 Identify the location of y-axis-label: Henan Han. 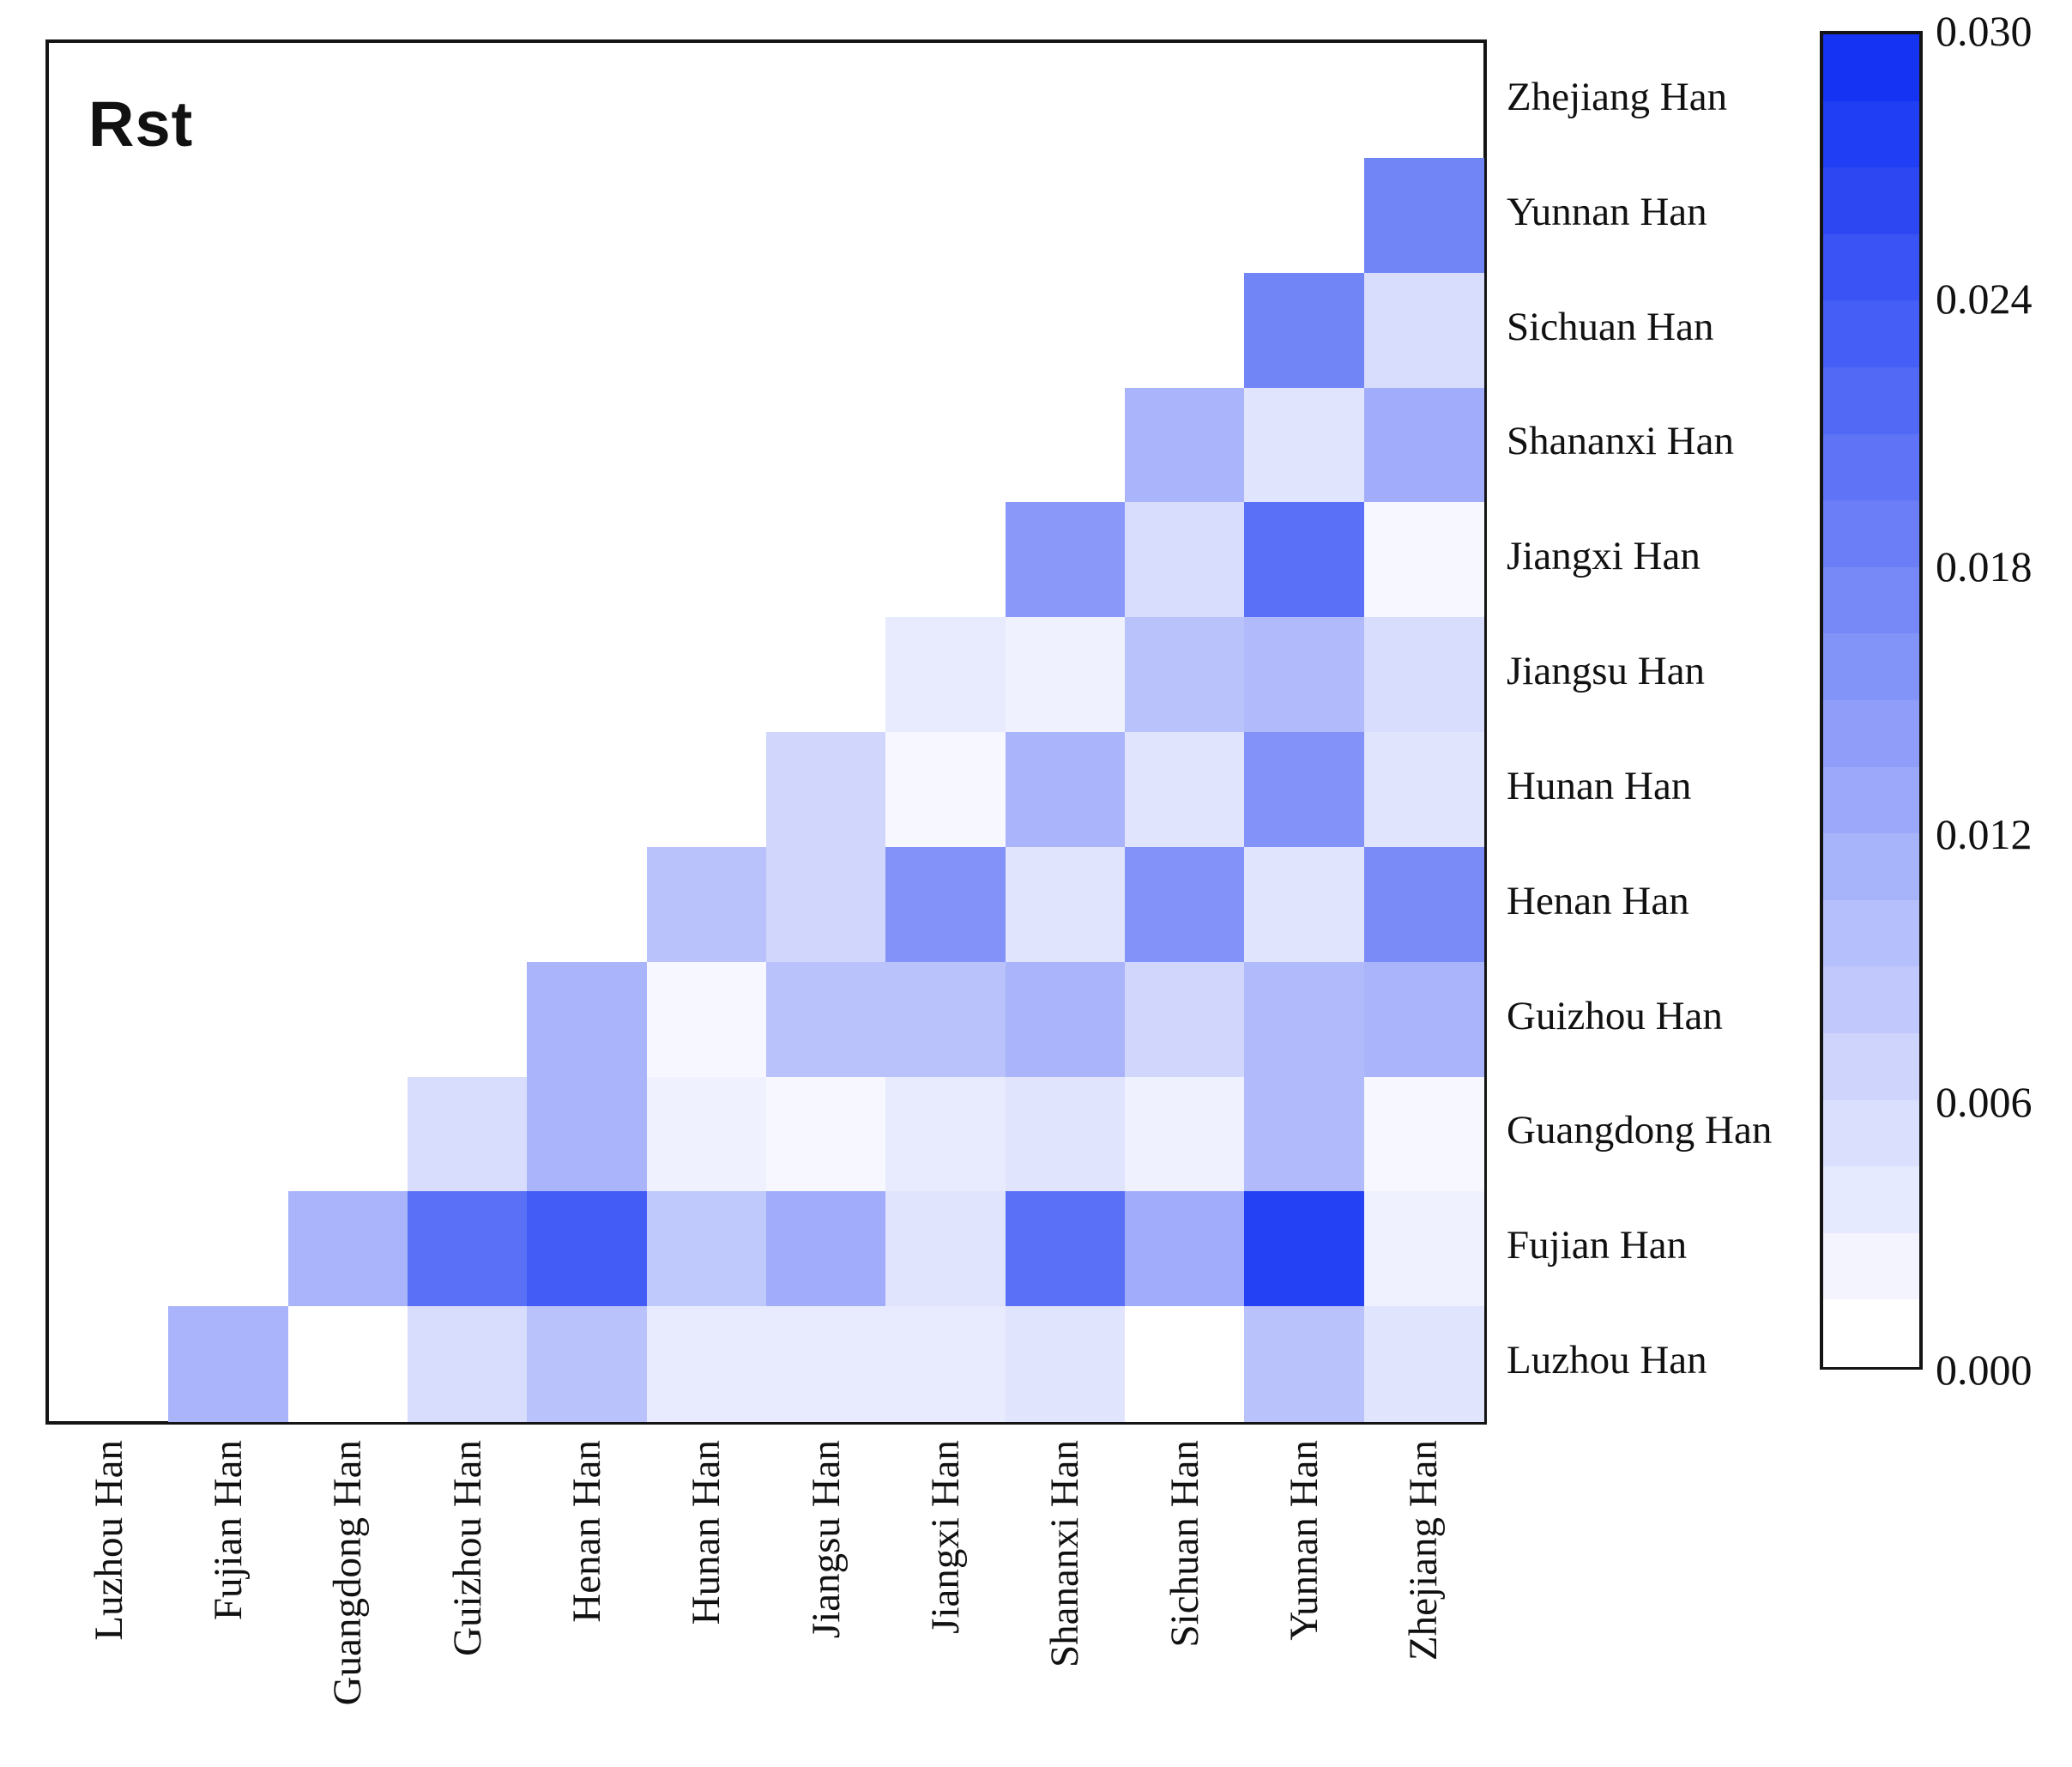
(1598, 900).